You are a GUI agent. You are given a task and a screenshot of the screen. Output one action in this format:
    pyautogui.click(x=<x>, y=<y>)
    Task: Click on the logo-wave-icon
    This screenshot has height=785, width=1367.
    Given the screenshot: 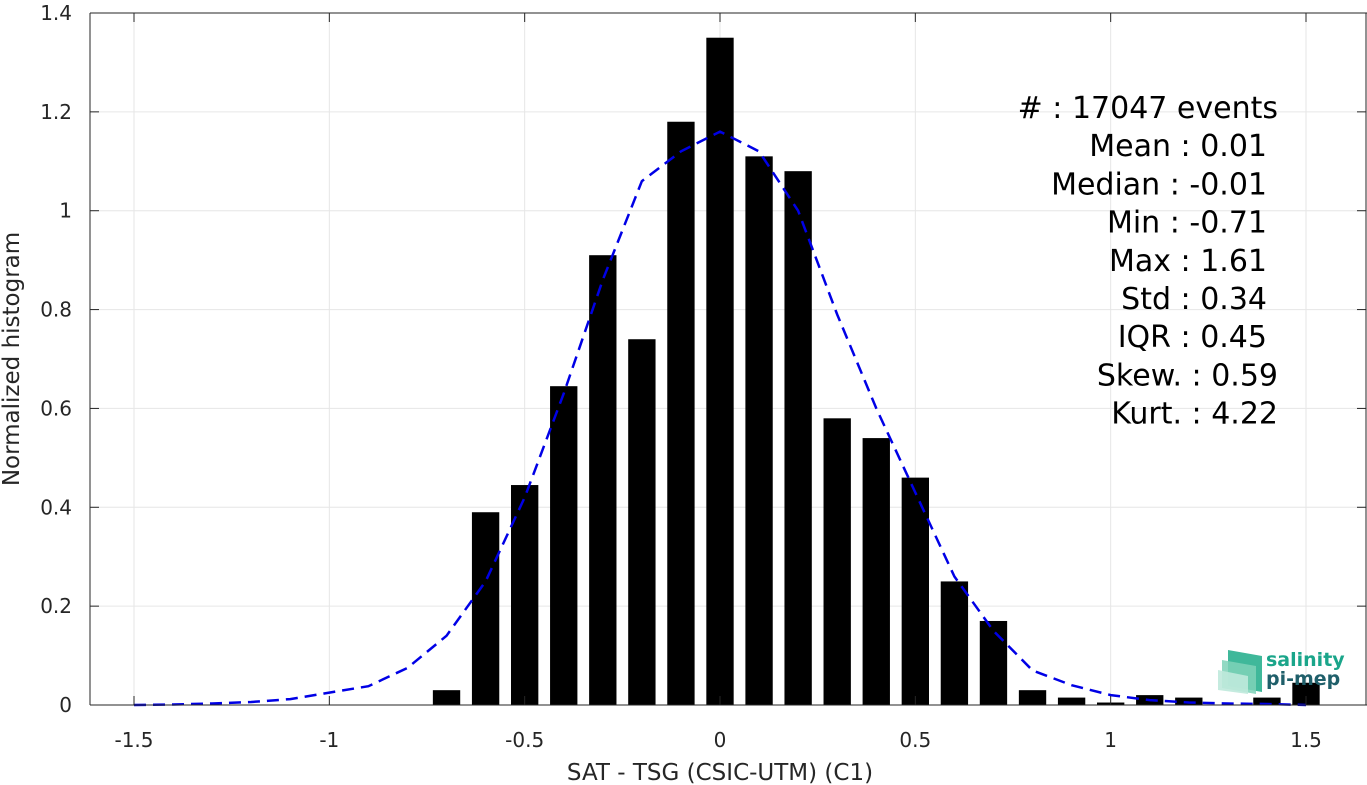 What is the action you would take?
    pyautogui.click(x=1240, y=672)
    